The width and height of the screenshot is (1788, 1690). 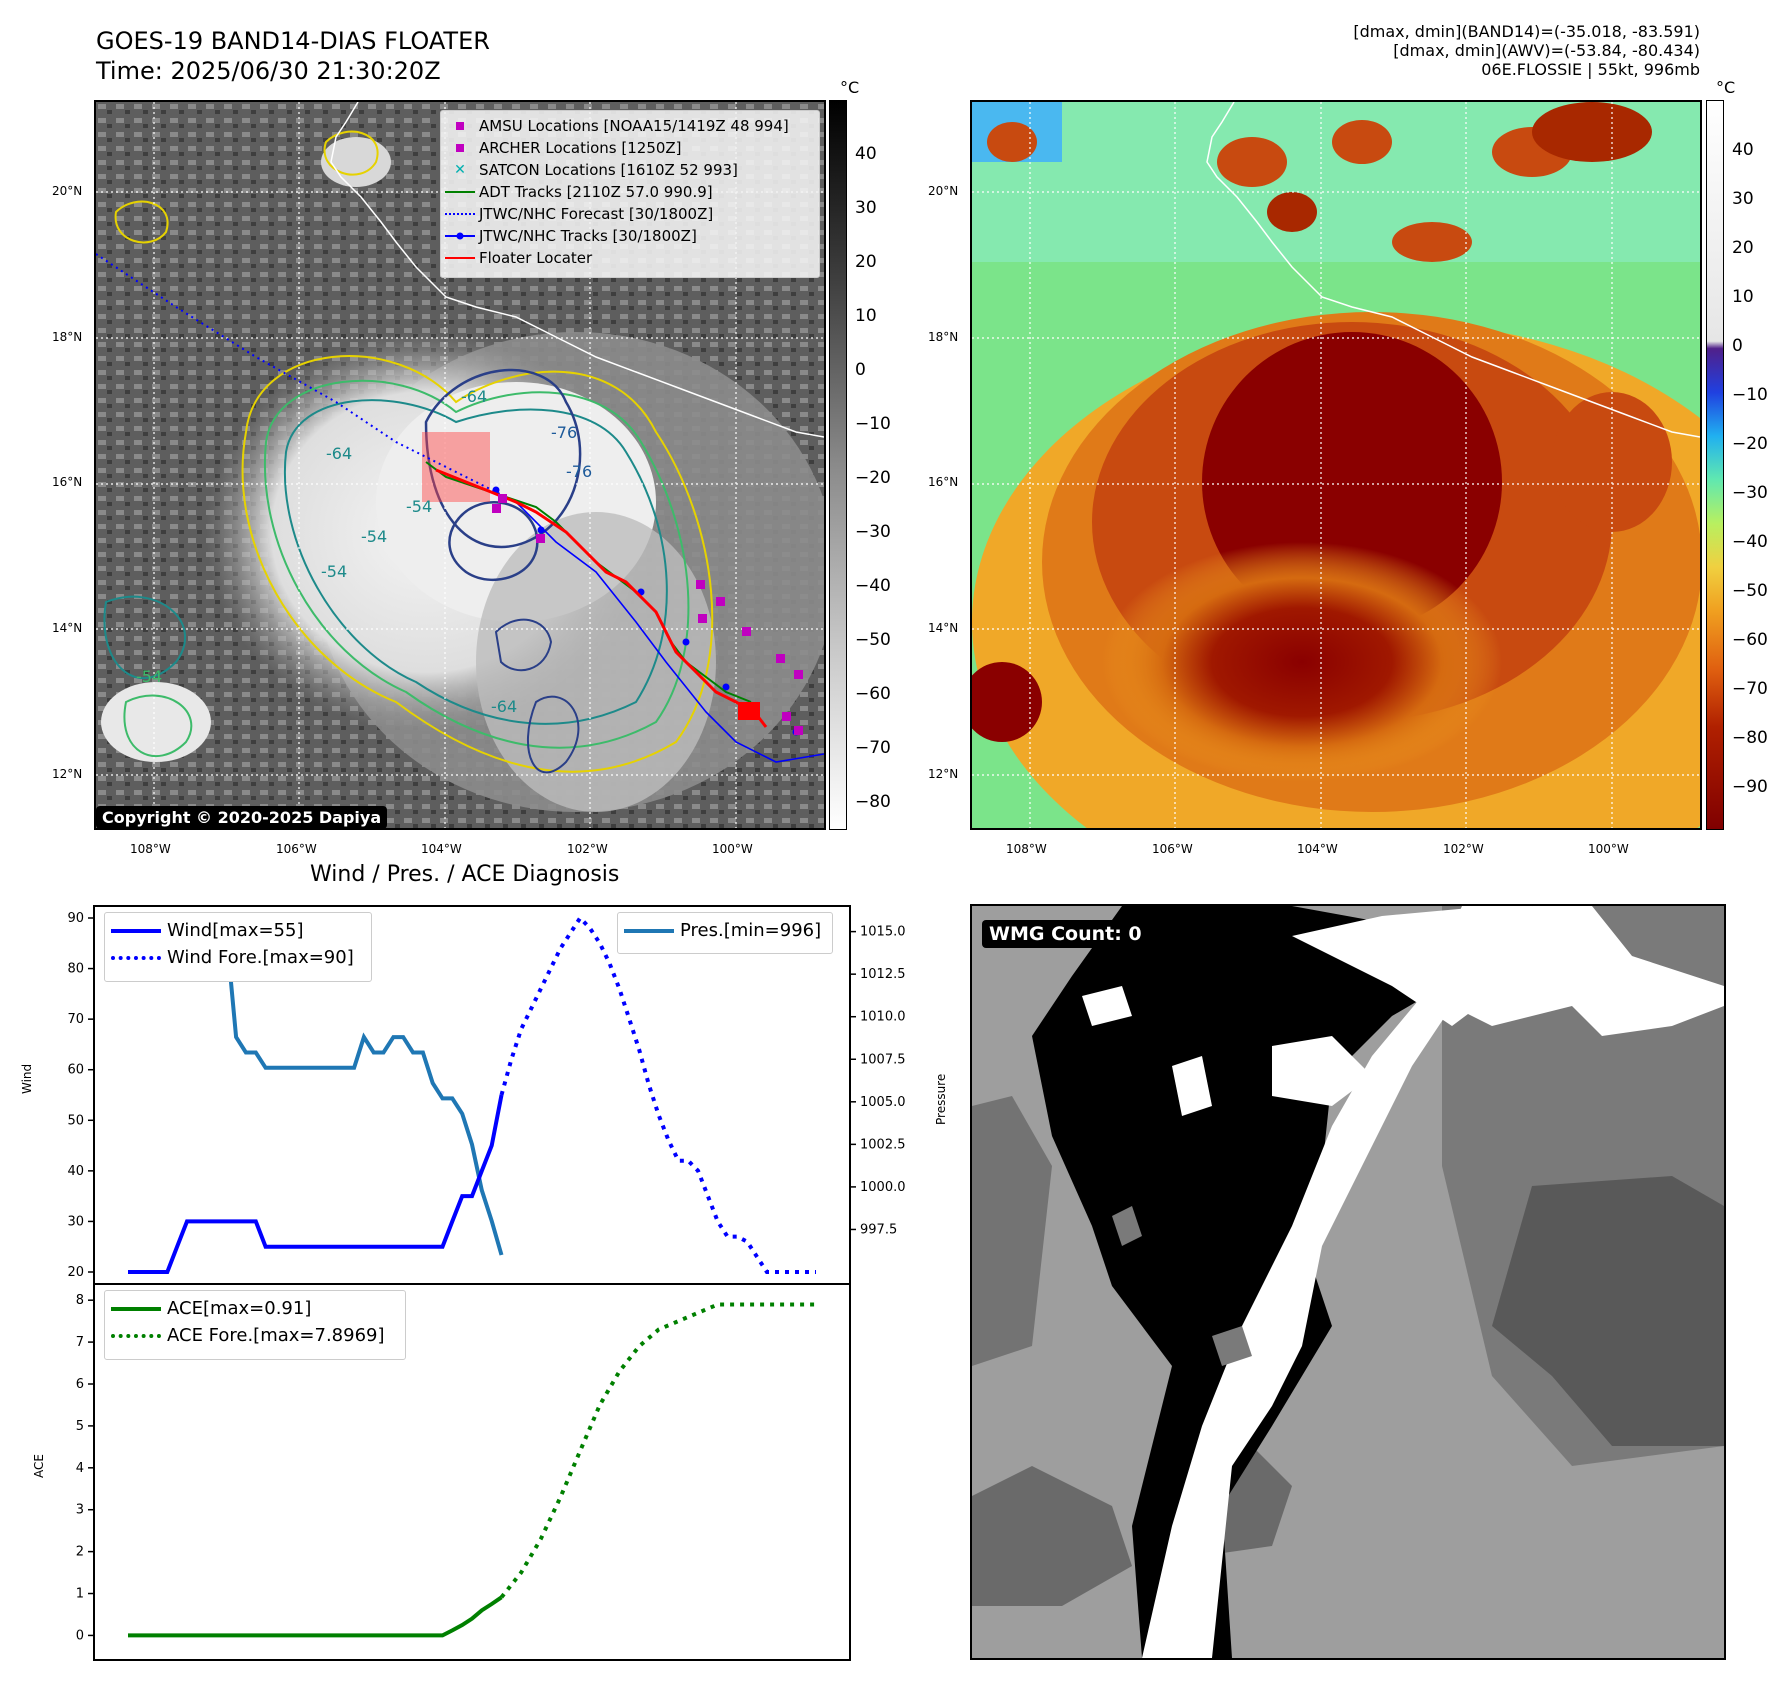 I want to click on ace-tick-label: 4, so click(x=80, y=1468).